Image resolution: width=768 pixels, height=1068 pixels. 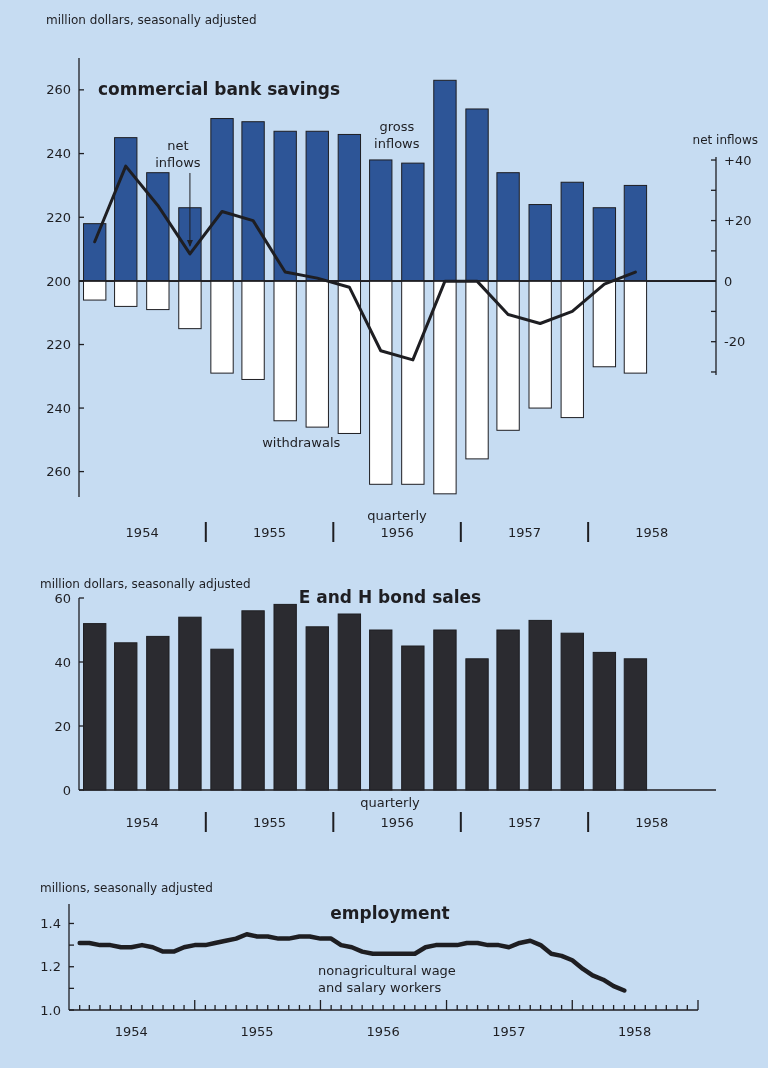 What do you see at coordinates (58, 281) in the screenshot?
I see `y-tick-label: 200` at bounding box center [58, 281].